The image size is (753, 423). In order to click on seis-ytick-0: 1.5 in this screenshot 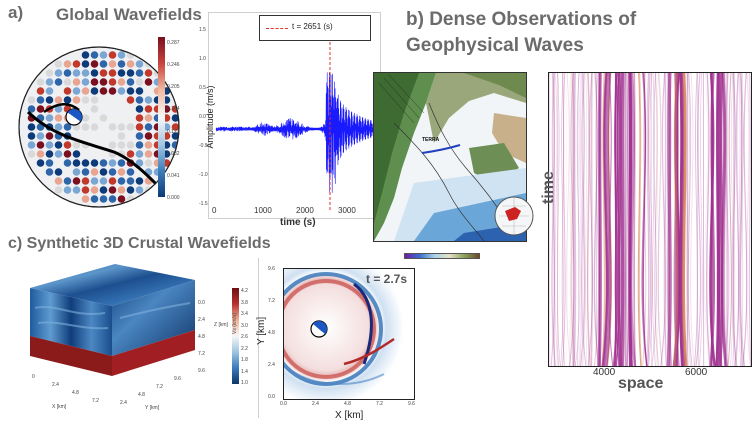, I will do `click(202, 30)`.